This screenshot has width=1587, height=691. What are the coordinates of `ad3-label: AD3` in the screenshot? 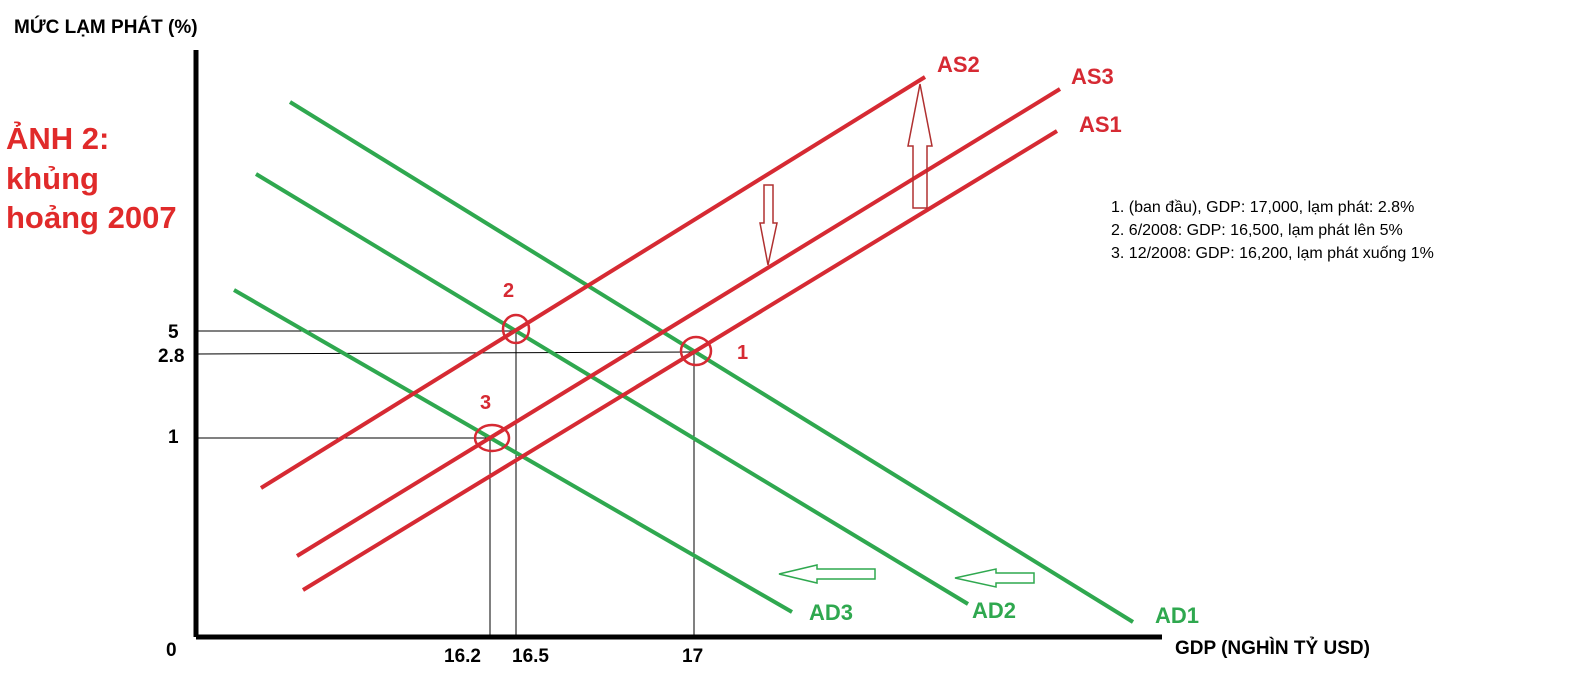 It's located at (831, 612).